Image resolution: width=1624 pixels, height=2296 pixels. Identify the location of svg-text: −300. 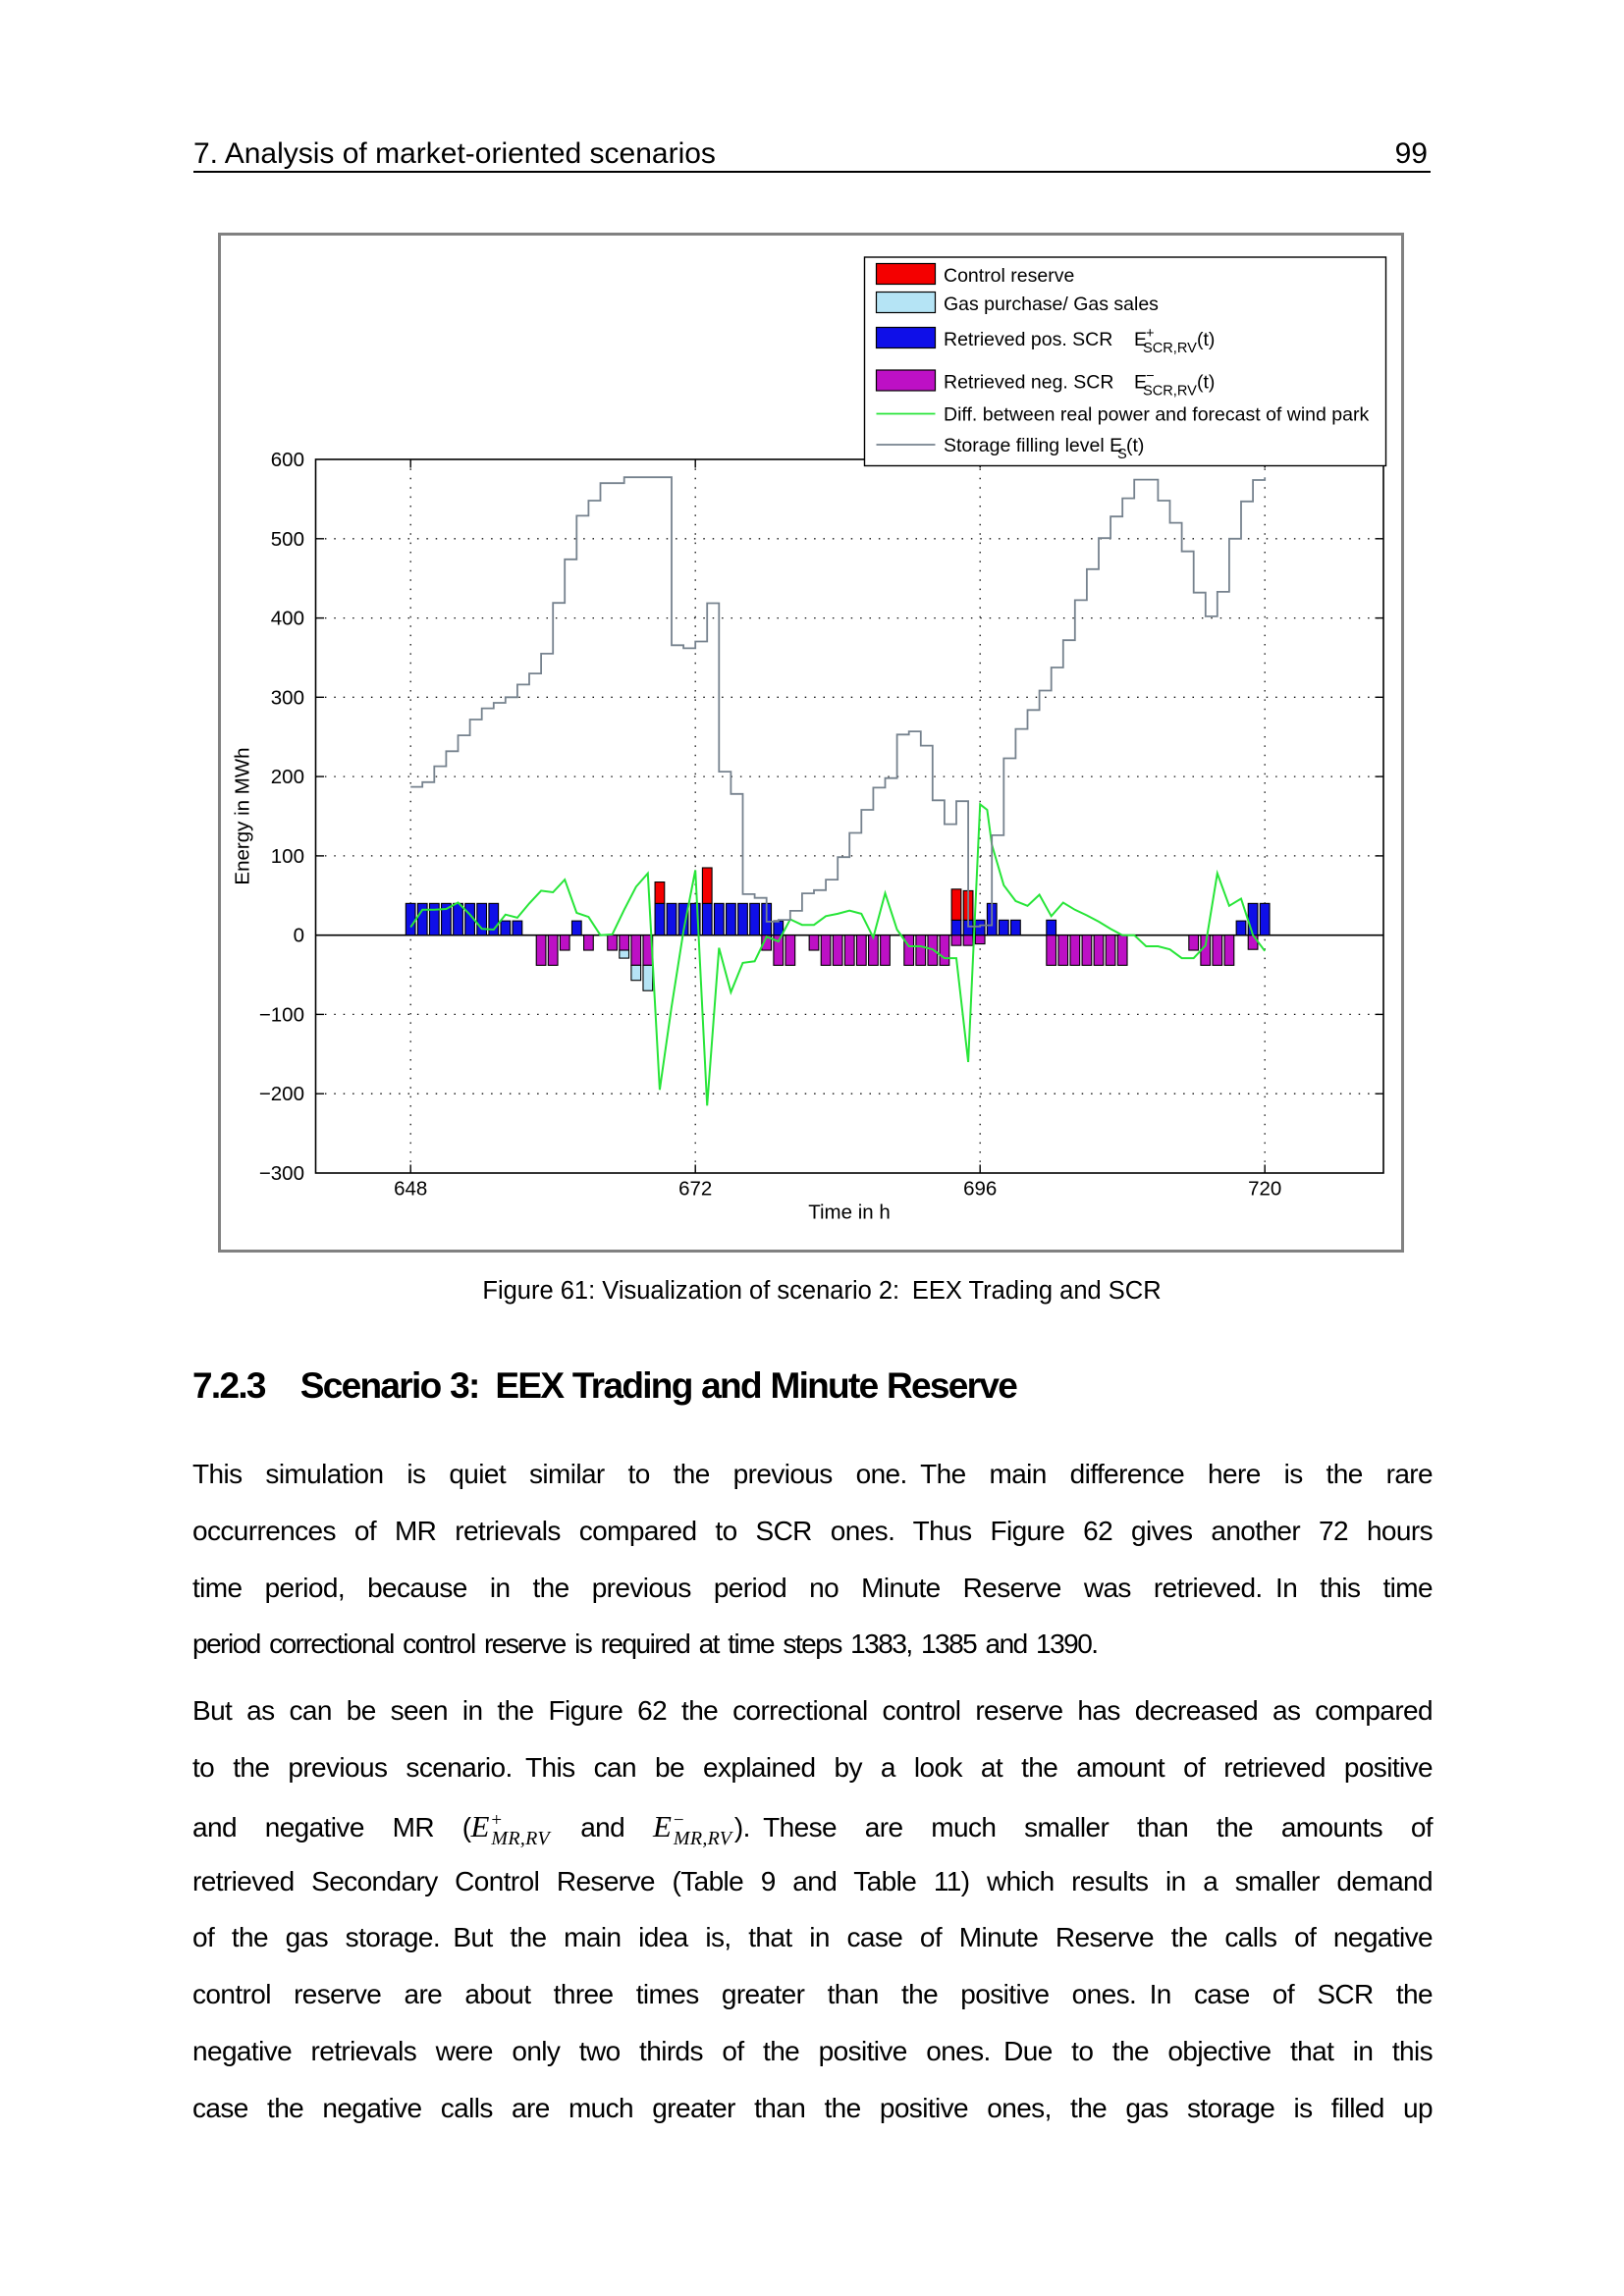
(281, 1173).